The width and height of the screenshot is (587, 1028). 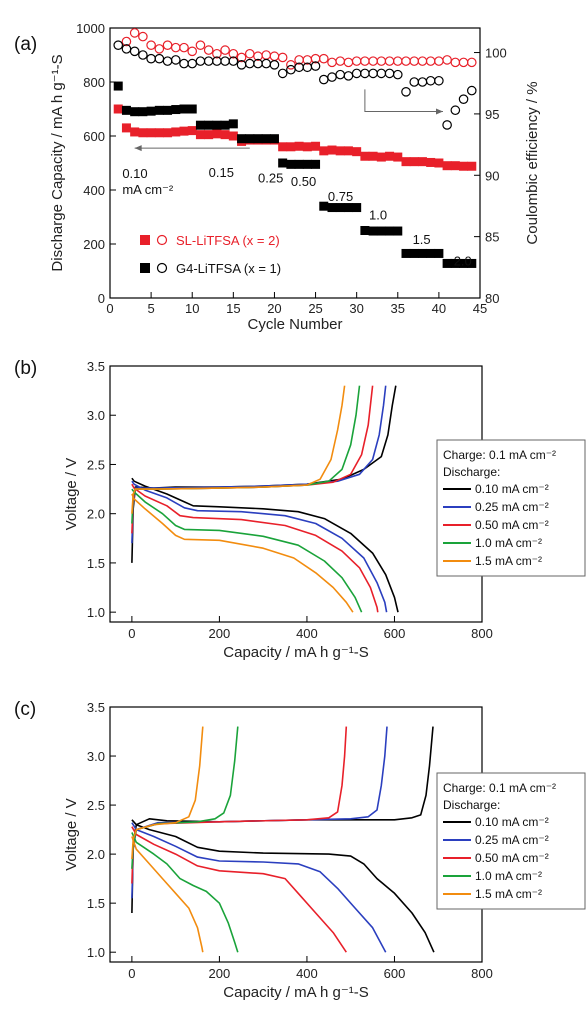 I want to click on rate-label: 2.0, so click(x=463, y=261).